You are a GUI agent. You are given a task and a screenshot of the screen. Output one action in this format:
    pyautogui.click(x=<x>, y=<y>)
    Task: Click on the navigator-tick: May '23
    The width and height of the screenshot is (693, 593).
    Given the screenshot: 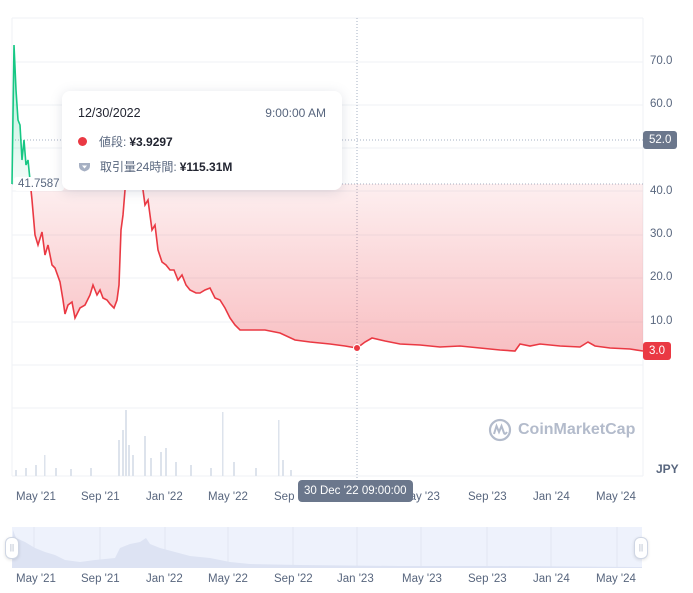 What is the action you would take?
    pyautogui.click(x=422, y=579)
    